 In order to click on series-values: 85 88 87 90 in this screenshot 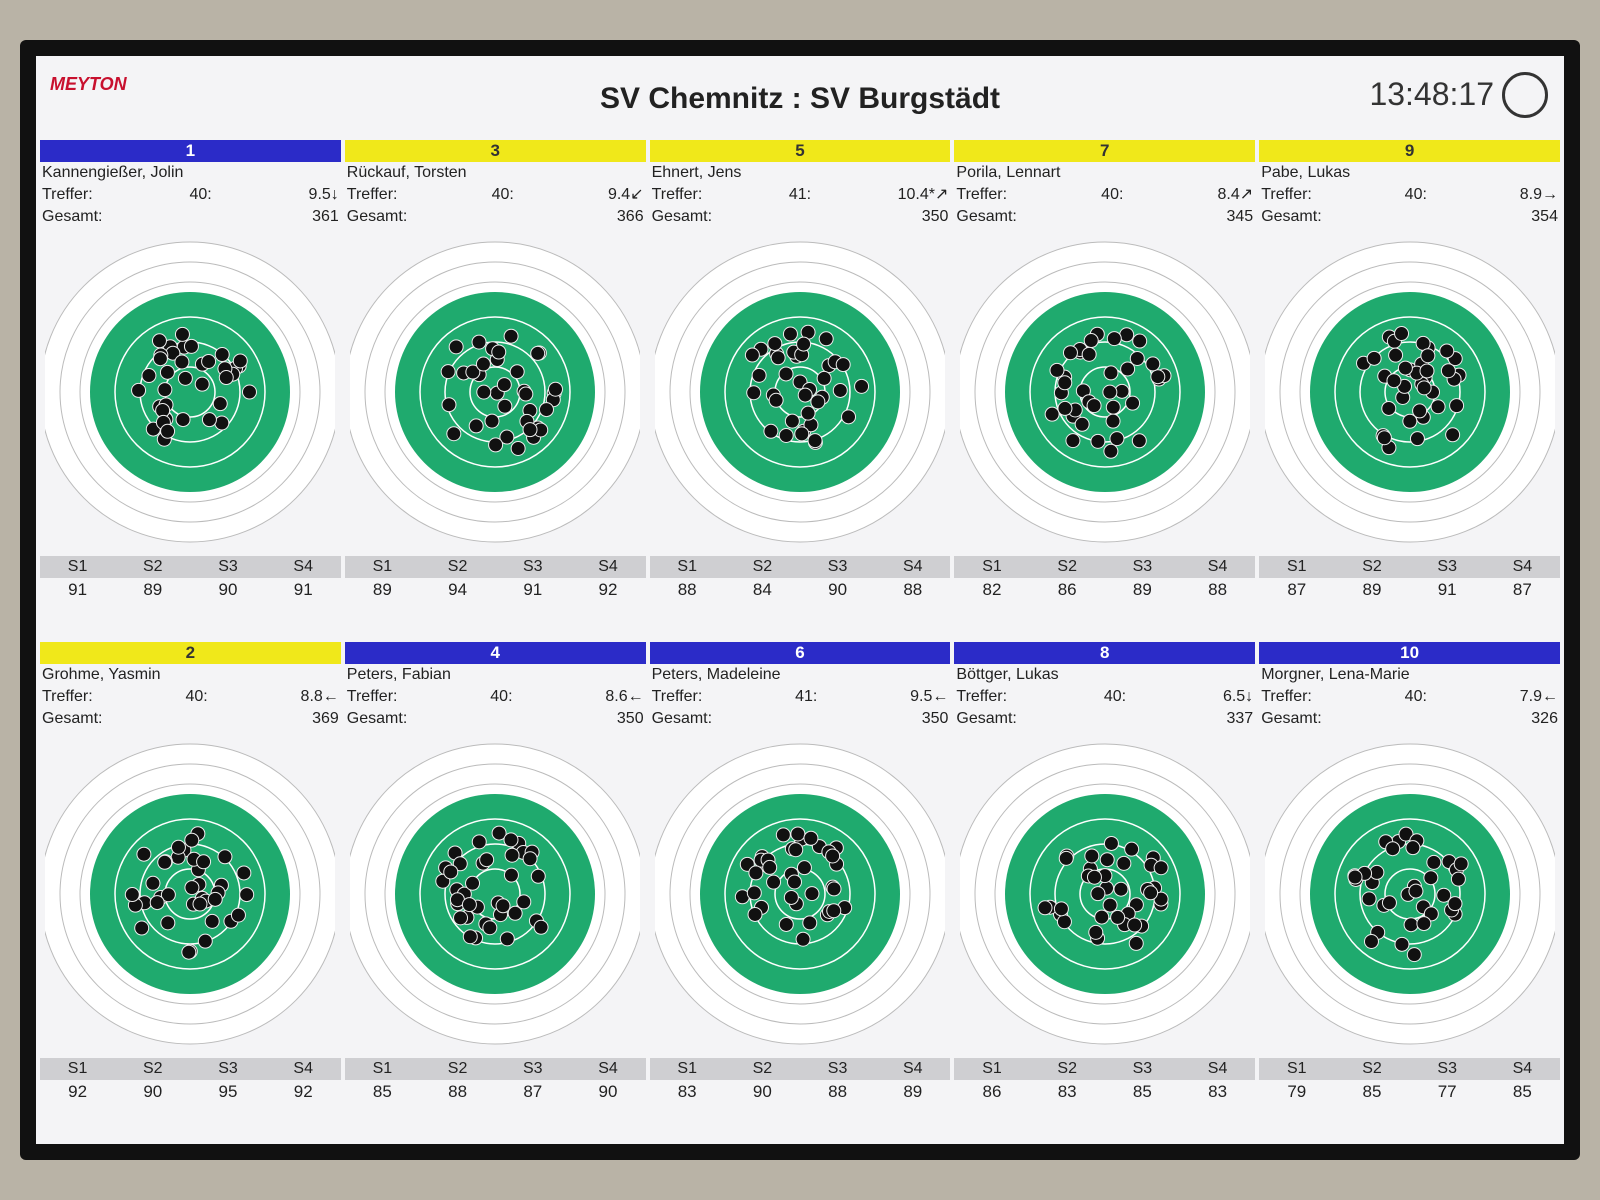, I will do `click(495, 1092)`.